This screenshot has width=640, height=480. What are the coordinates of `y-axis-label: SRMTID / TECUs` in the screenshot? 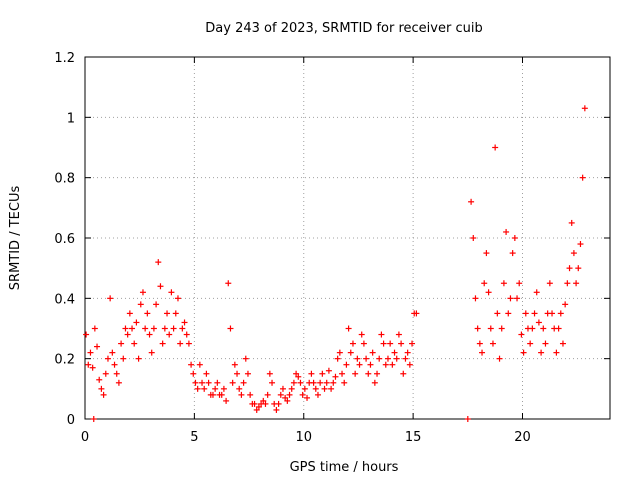 It's located at (15, 238).